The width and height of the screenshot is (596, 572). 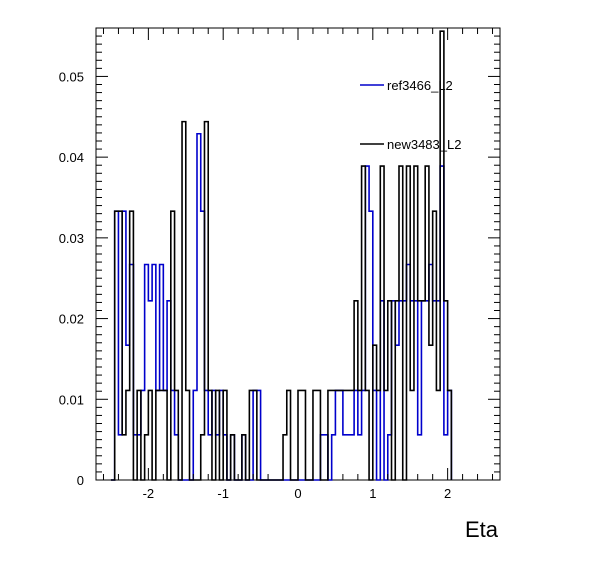 I want to click on legend: ref3466_L2 new3483_L2, so click(x=410, y=115).